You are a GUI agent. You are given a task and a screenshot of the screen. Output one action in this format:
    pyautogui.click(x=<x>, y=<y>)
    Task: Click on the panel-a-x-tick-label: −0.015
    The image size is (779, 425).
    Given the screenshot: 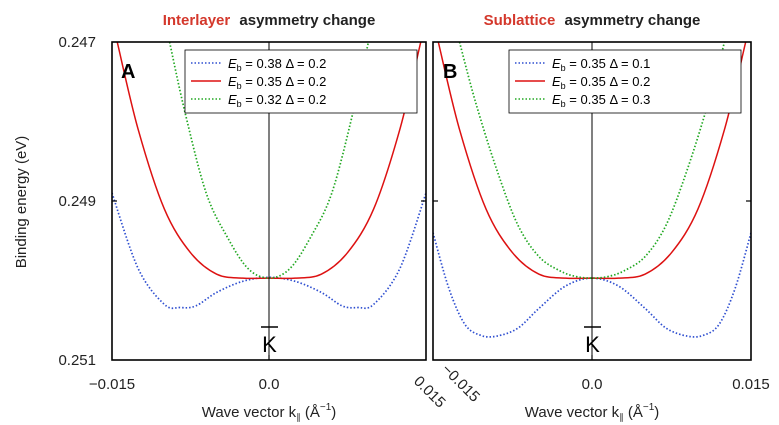 What is the action you would take?
    pyautogui.click(x=112, y=384)
    